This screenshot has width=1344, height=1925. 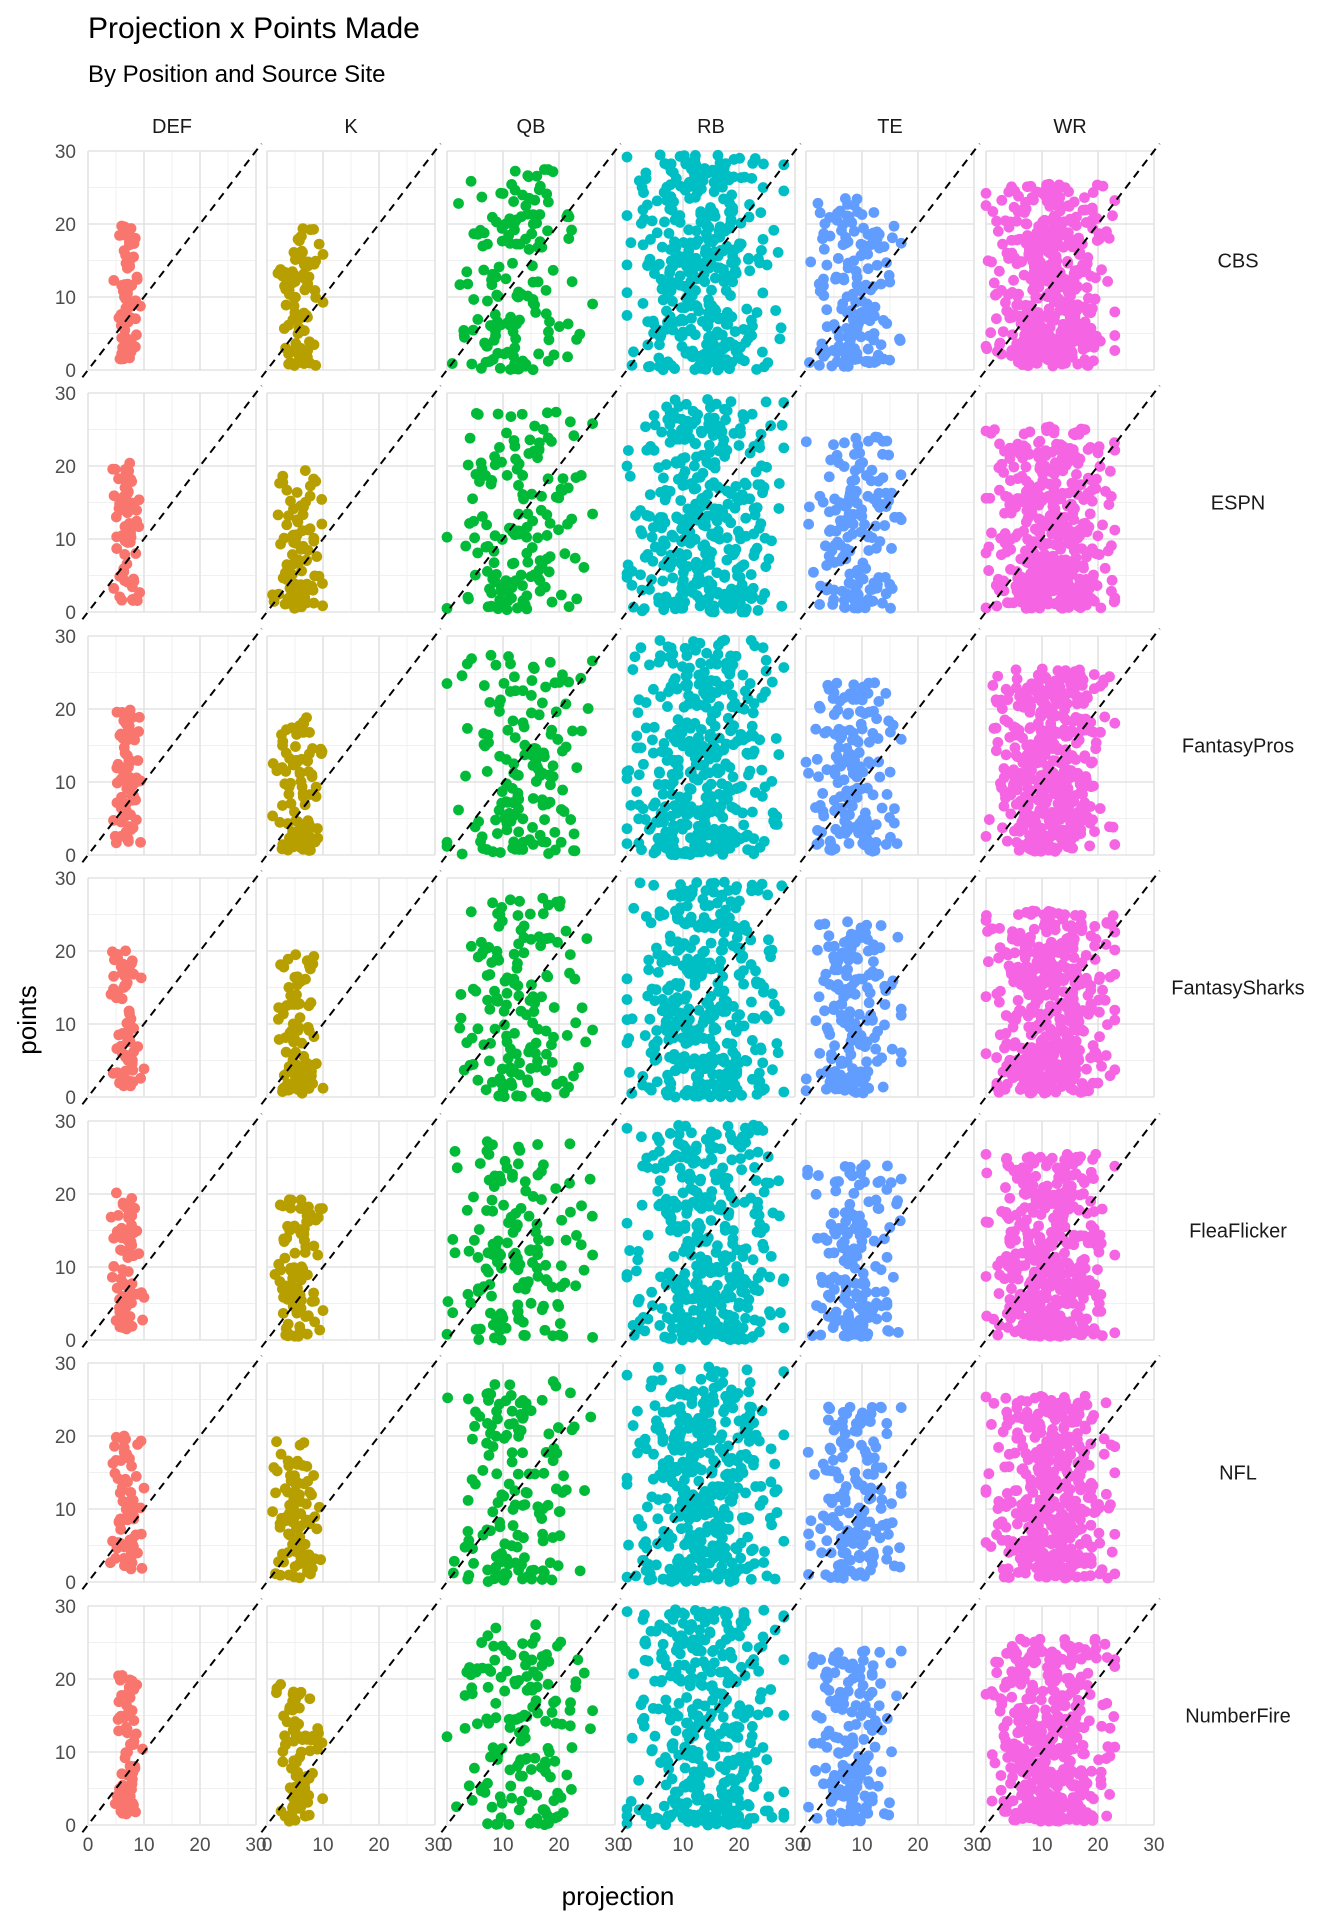 What do you see at coordinates (1069, 746) in the screenshot?
I see `panel-fantasypros-wr` at bounding box center [1069, 746].